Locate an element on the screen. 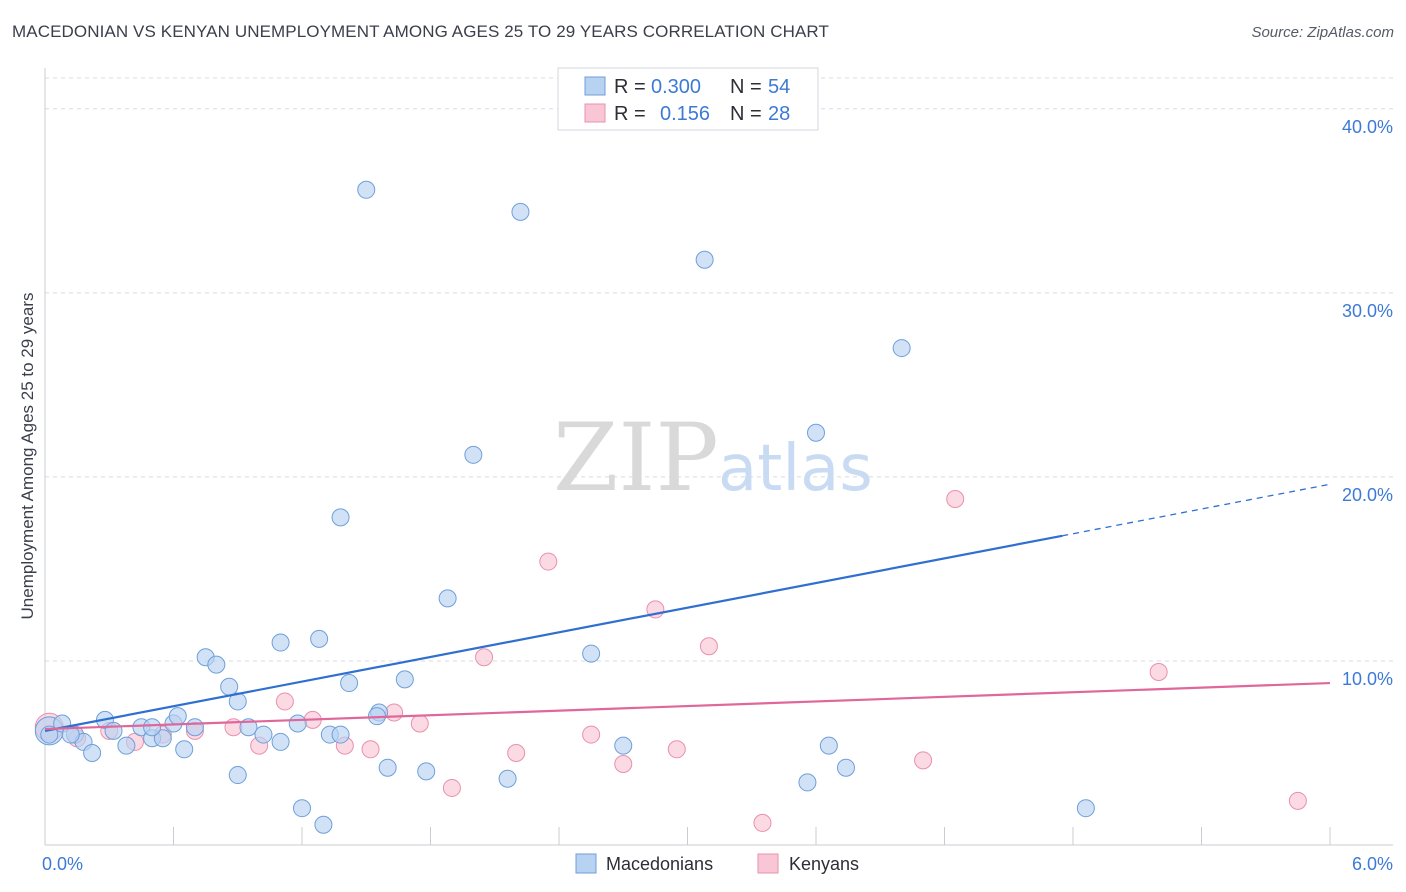 The image size is (1406, 892). legend-macedonians-r-label: R = is located at coordinates (630, 87).